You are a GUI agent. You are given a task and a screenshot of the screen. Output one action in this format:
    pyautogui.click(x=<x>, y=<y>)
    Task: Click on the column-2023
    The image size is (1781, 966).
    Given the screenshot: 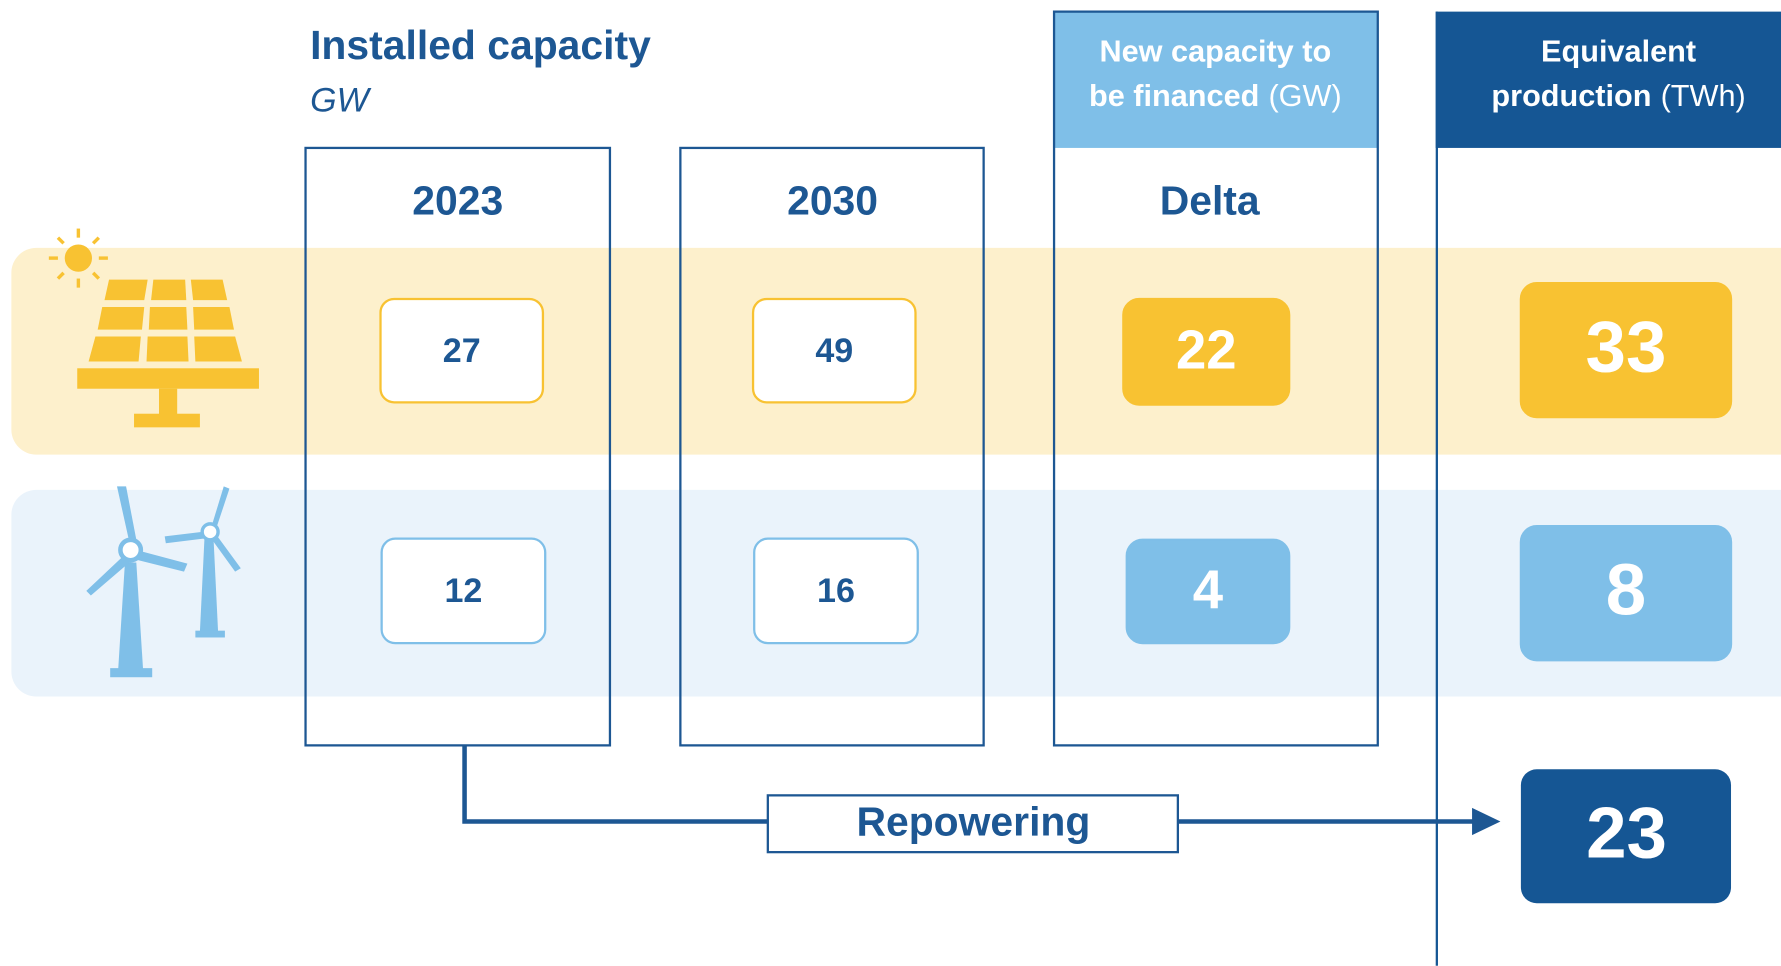 What is the action you would take?
    pyautogui.click(x=458, y=446)
    